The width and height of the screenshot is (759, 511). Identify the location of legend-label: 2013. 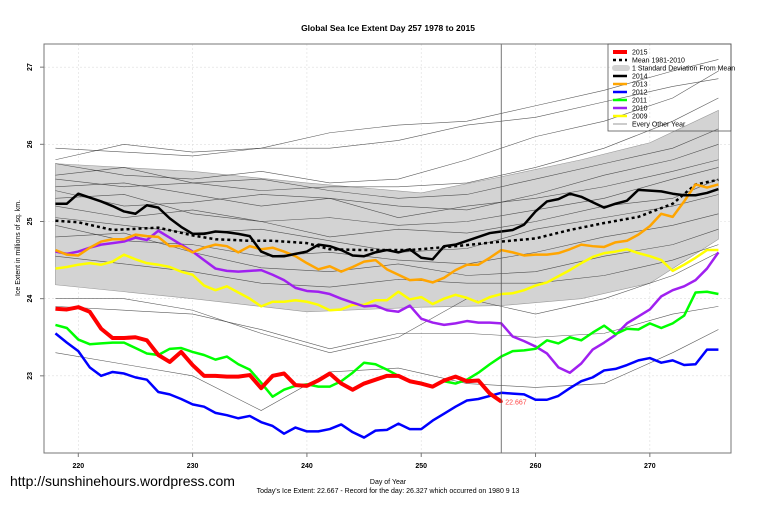
(640, 85).